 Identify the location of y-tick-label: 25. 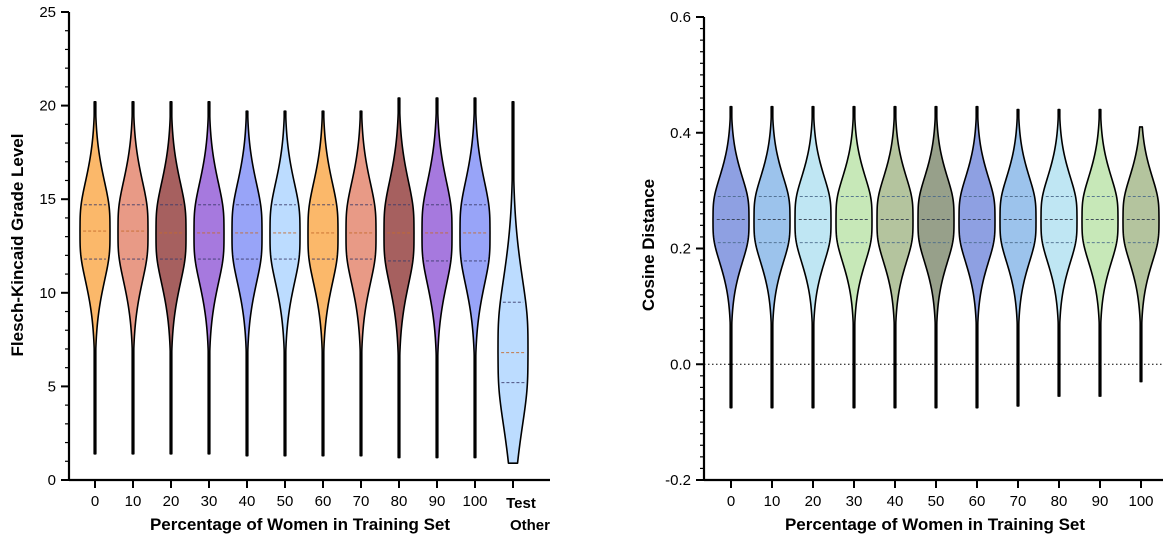
(47, 12).